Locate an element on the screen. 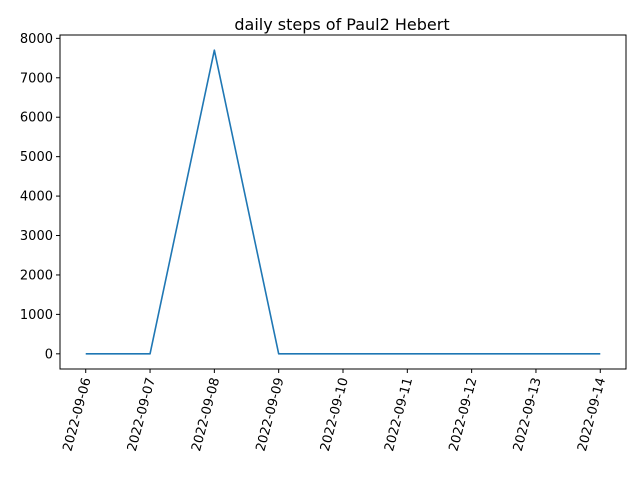 This screenshot has width=640, height=480. y-tick-label: 8000 is located at coordinates (36, 39).